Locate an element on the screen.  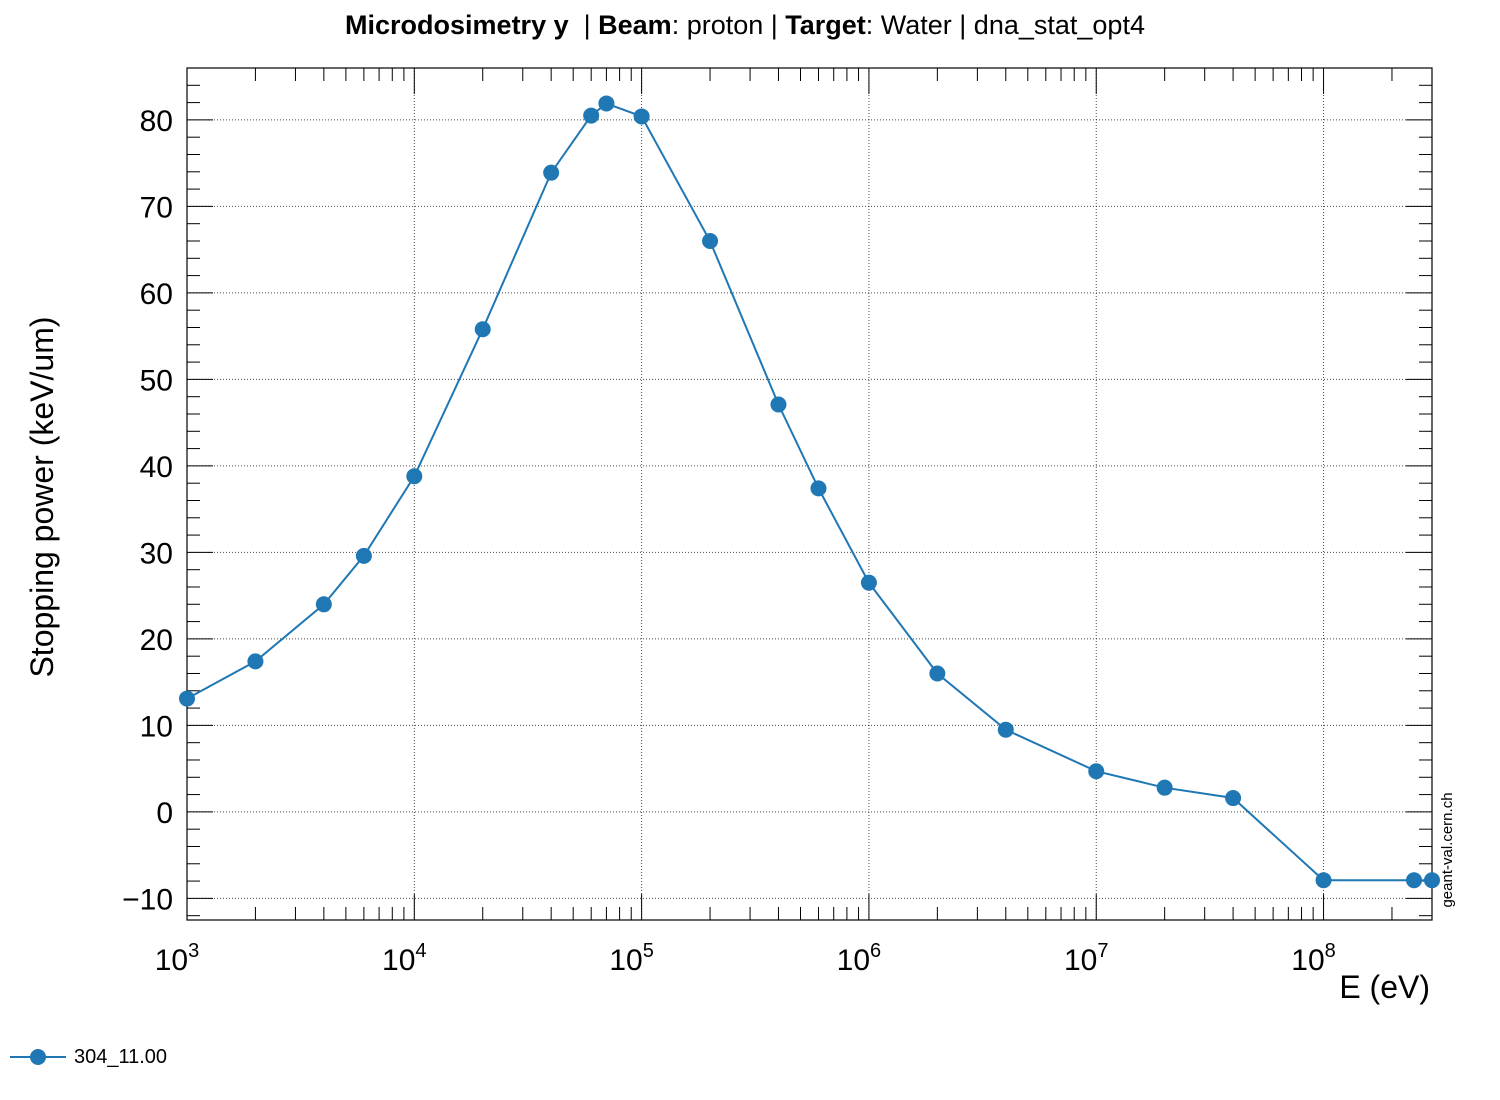
y-tick-label: 30 is located at coordinates (156, 553).